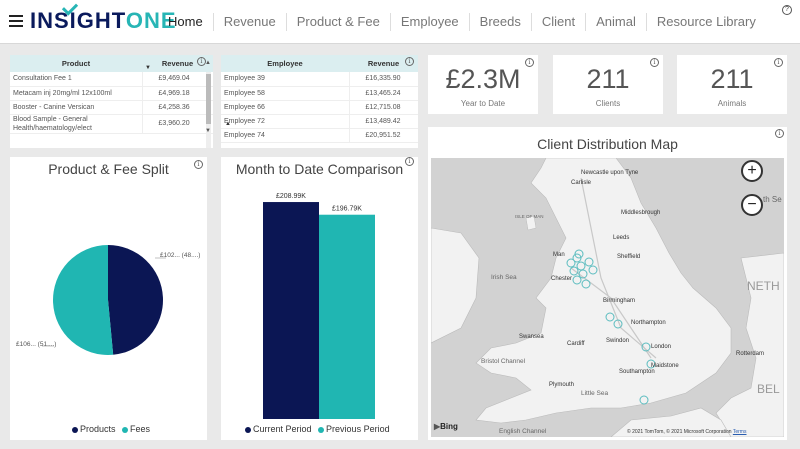 The height and width of the screenshot is (449, 800). What do you see at coordinates (140, 429) in the screenshot?
I see `legend-fees: Fees` at bounding box center [140, 429].